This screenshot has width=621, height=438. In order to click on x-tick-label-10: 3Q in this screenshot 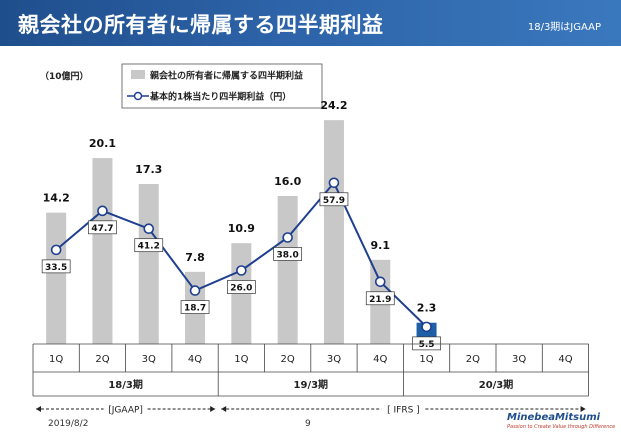, I will do `click(519, 359)`.